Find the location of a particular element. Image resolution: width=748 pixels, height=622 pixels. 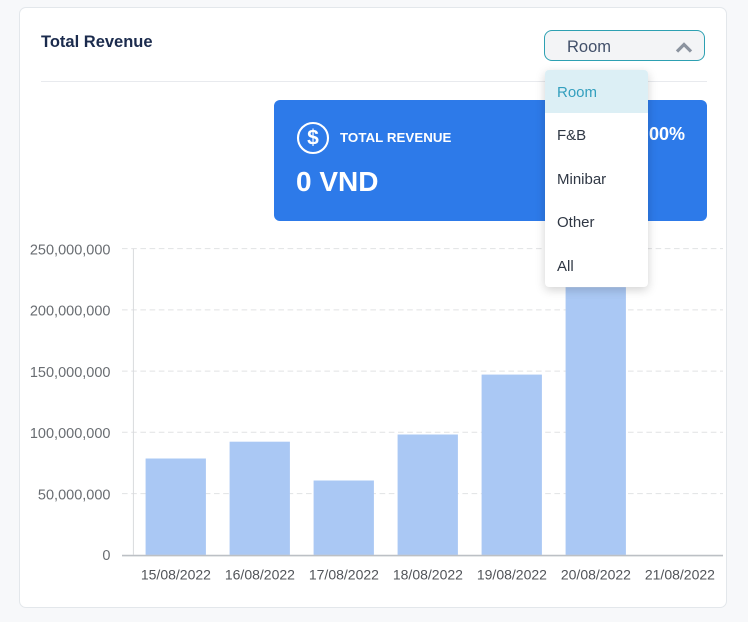

svg-text: 19/08/2022 is located at coordinates (512, 575).